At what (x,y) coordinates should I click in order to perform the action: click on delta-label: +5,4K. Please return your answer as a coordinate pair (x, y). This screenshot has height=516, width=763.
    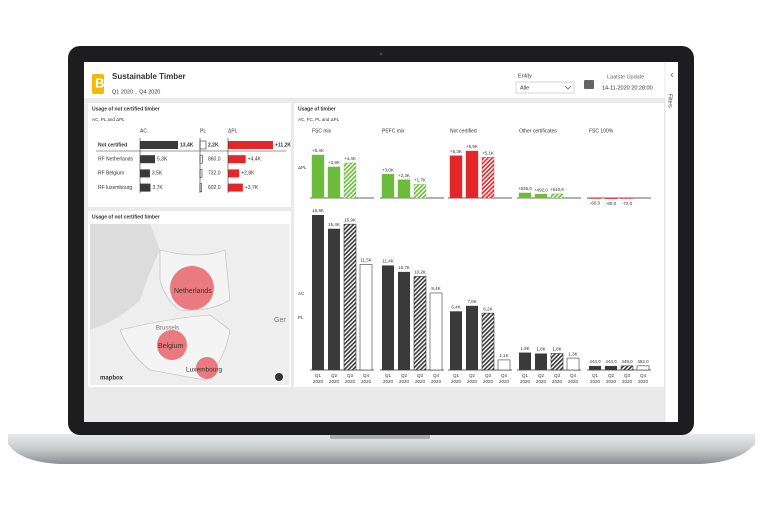
    Looking at the image, I should click on (318, 150).